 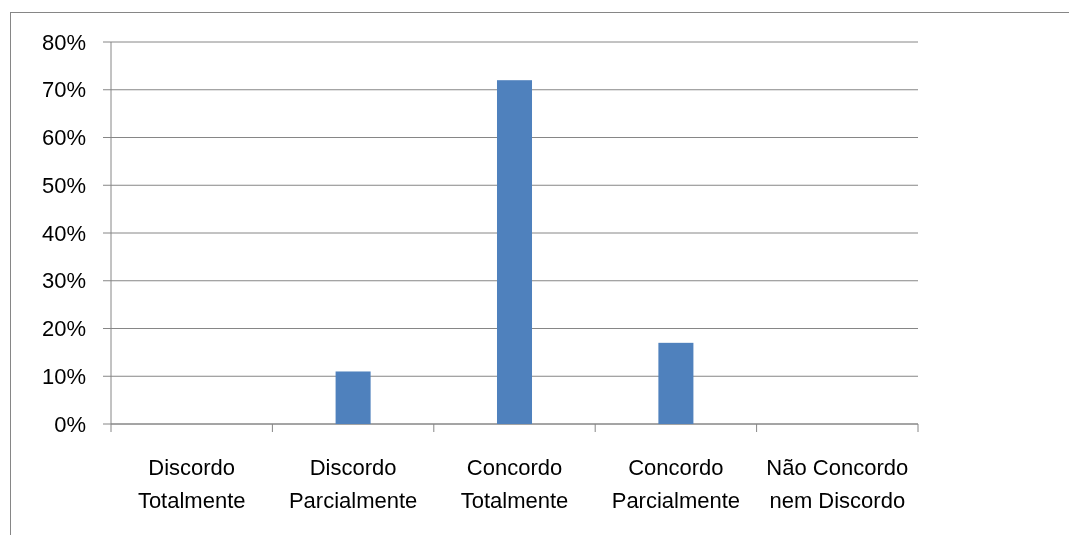 I want to click on x-tick-label: Concordo Parcialmente, so click(x=676, y=483).